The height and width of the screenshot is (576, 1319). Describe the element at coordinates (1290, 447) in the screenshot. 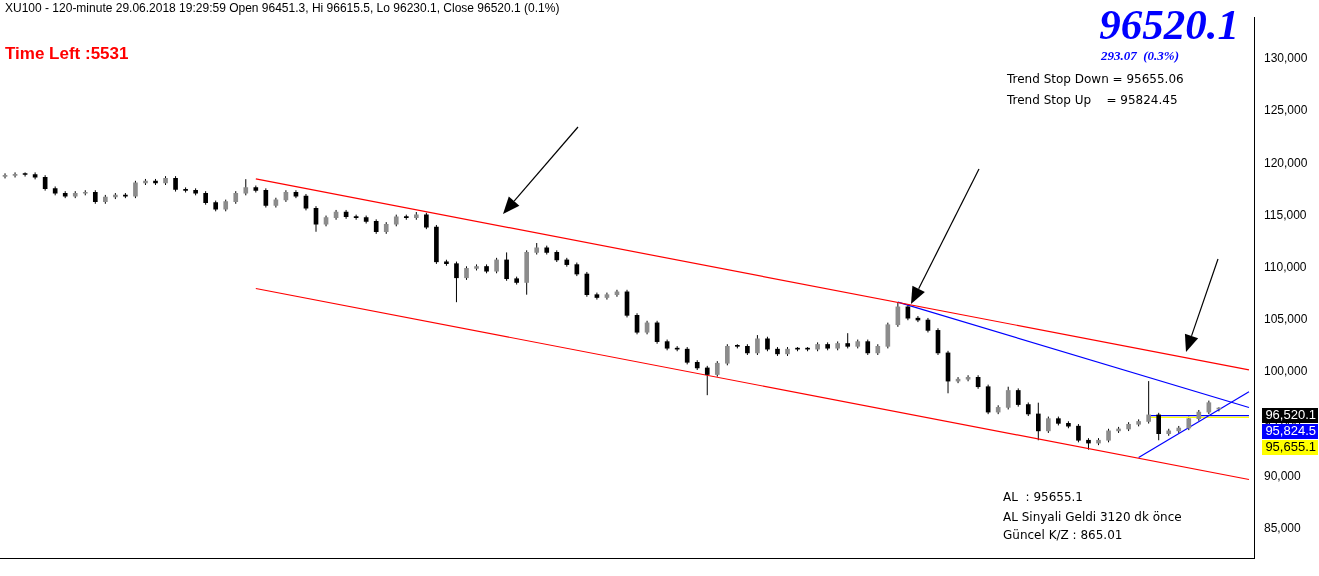

I see `text: 95,655.1` at that location.